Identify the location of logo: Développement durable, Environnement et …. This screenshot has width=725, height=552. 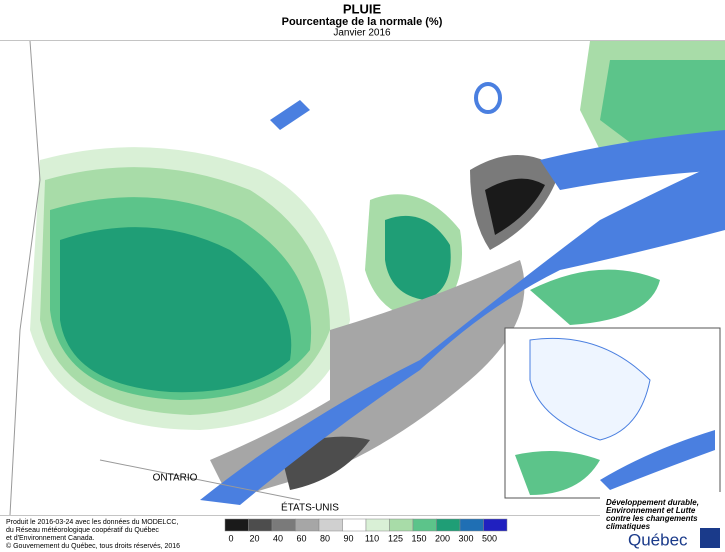
(662, 522).